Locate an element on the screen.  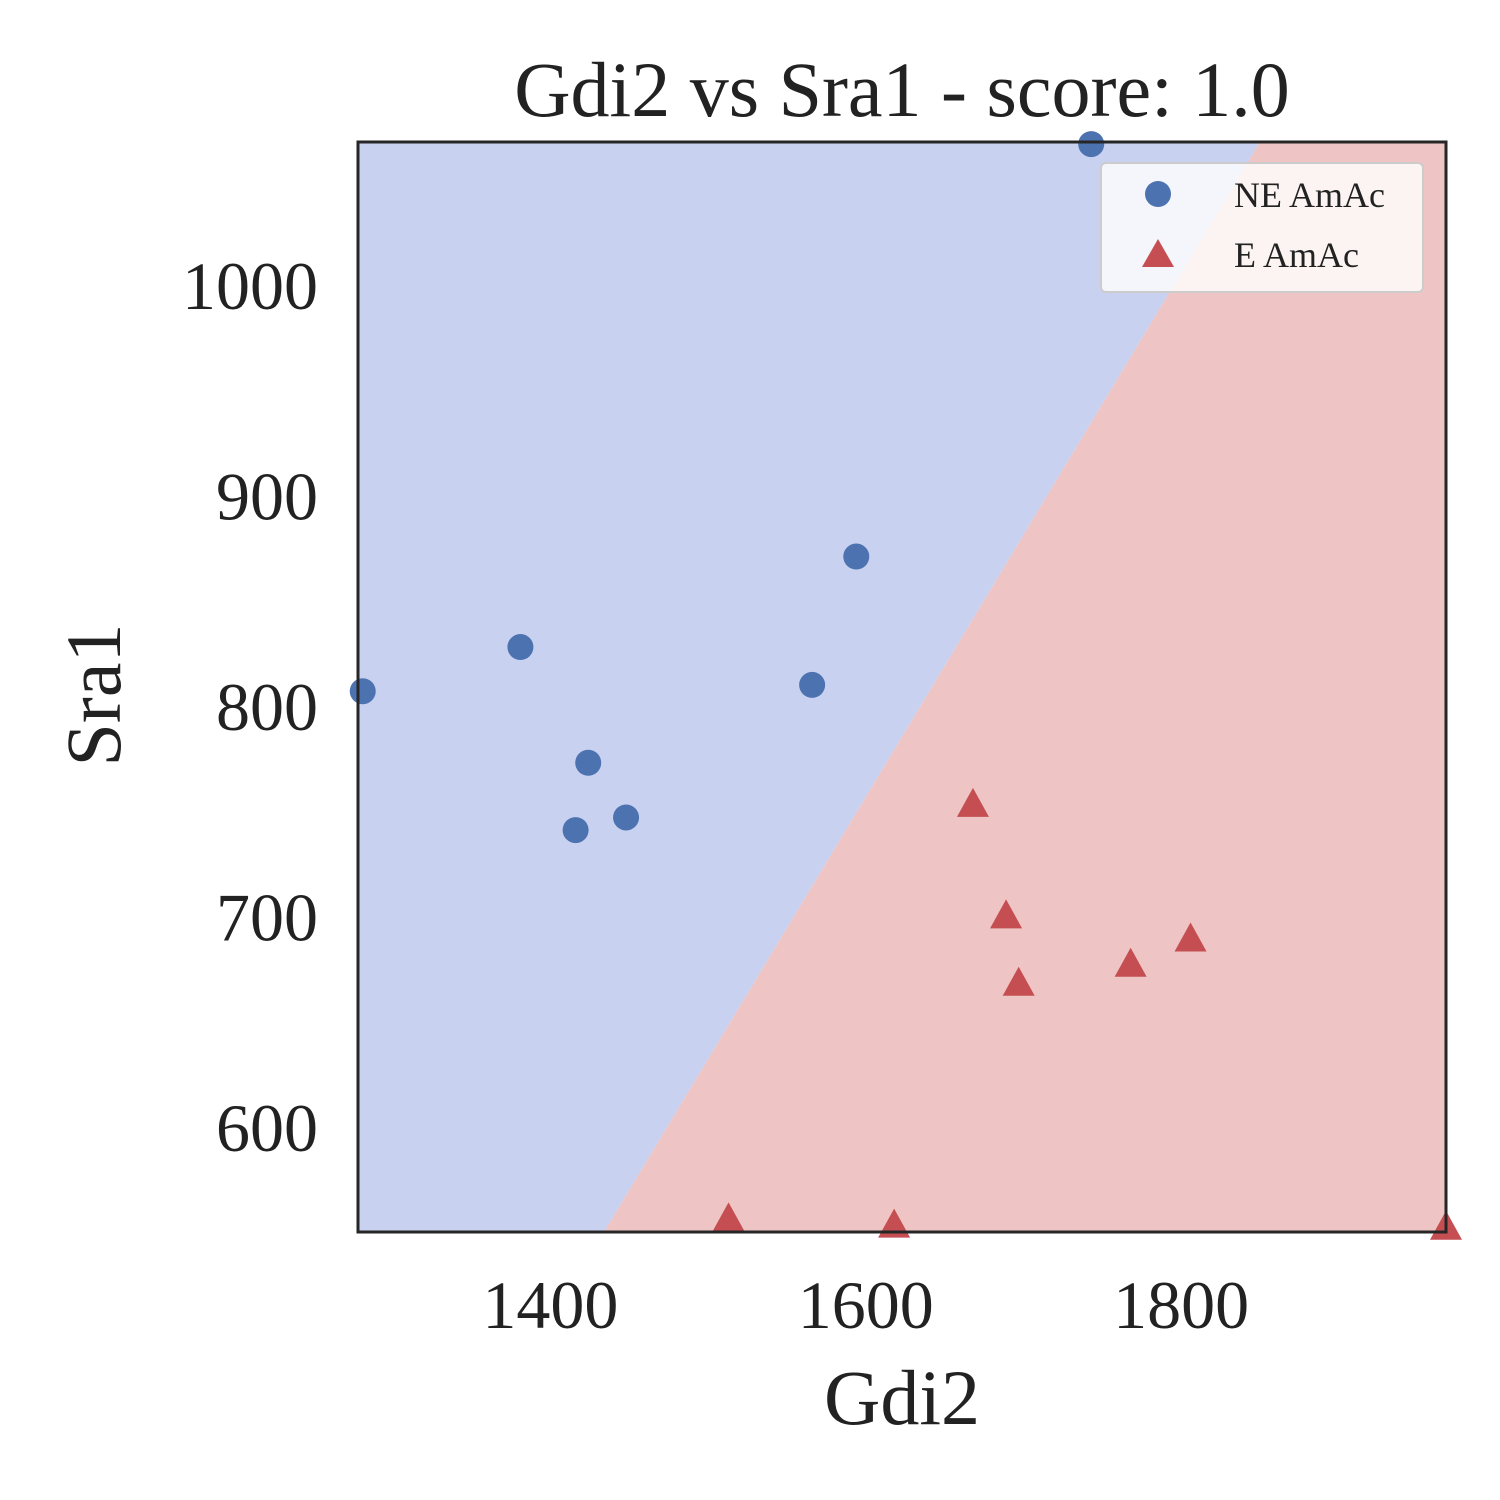
y-axis-label: Sra1 is located at coordinates (93, 695).